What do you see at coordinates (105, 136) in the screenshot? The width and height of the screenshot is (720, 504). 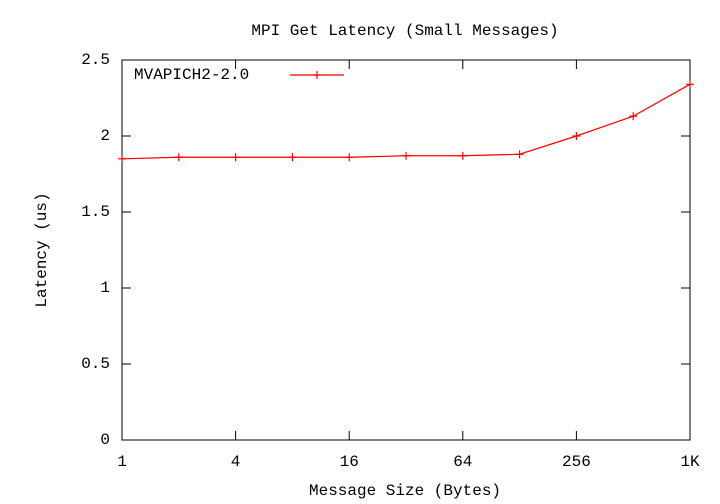 I see `y-tick-label: 2` at bounding box center [105, 136].